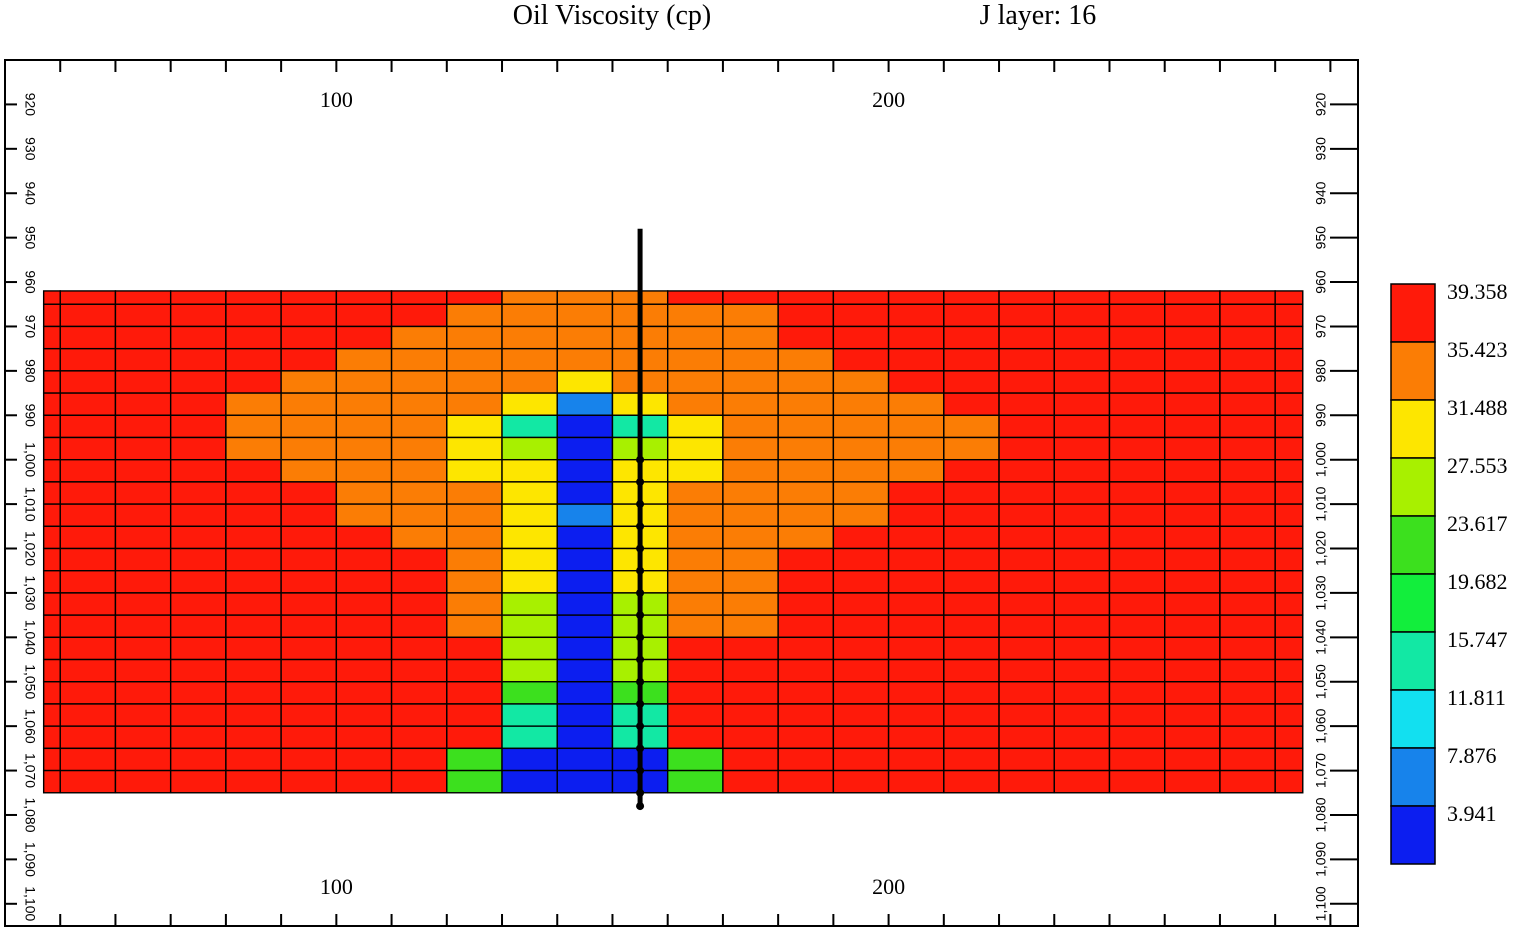  Describe the element at coordinates (888, 886) in the screenshot. I see `x-tick-label-bottom: 200` at that location.